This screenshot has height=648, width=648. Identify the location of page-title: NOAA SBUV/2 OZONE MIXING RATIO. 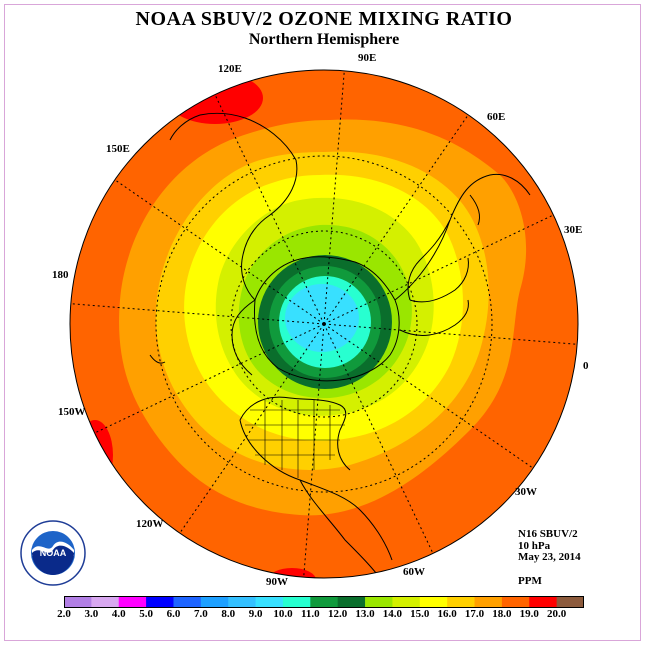
(324, 19).